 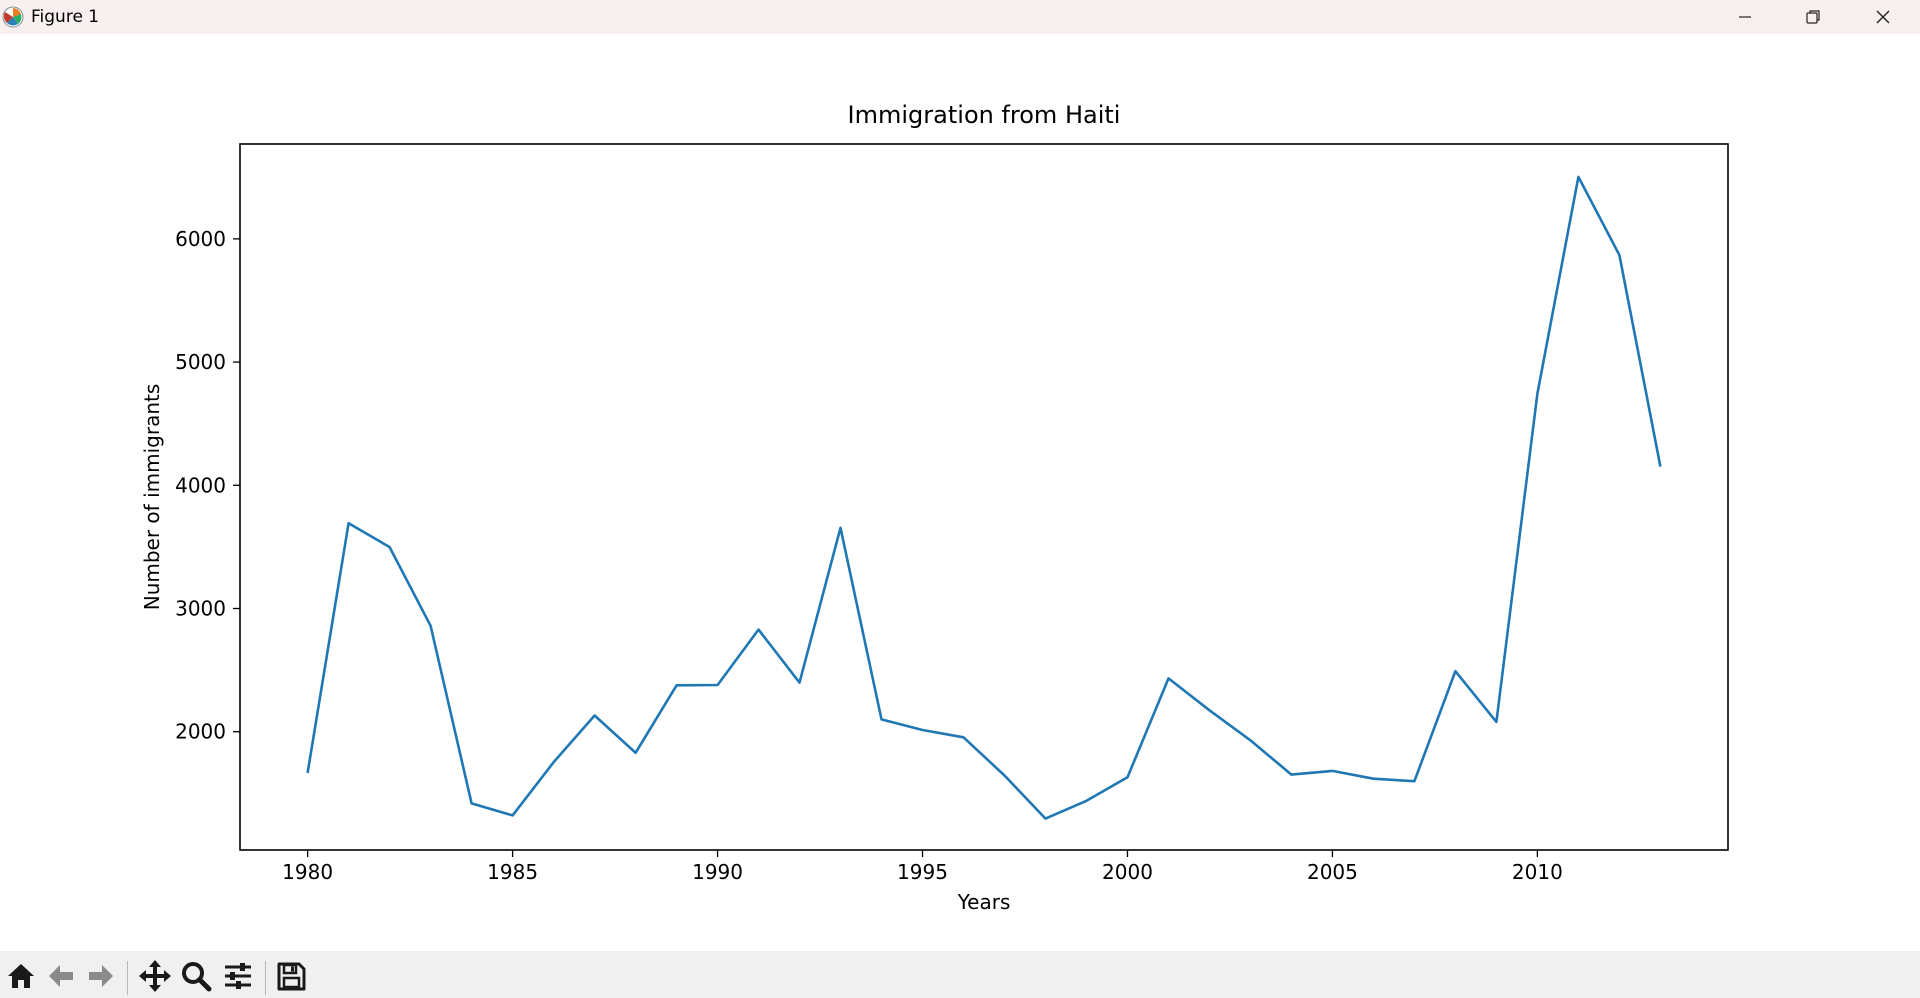 I want to click on save-icon, so click(x=291, y=976).